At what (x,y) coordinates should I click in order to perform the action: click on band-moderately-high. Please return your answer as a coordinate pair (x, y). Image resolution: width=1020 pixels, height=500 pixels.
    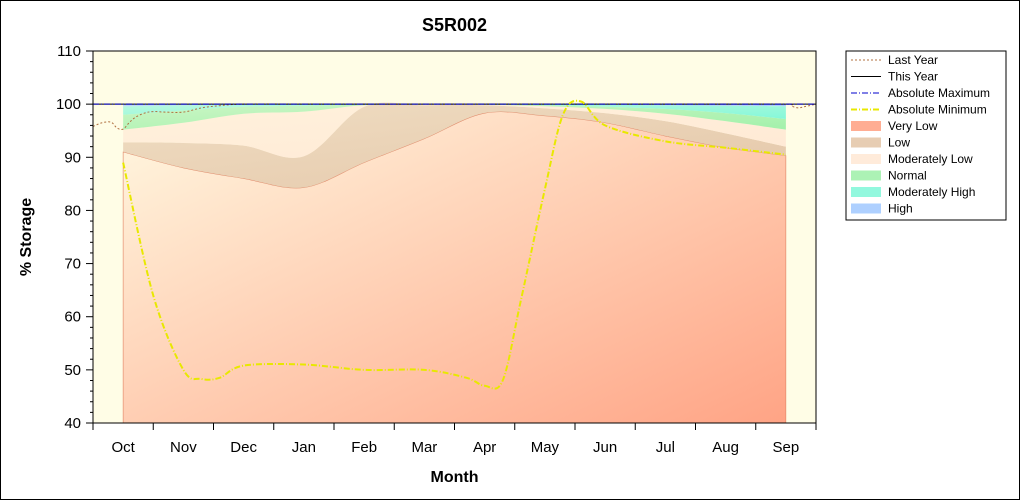
    Looking at the image, I should click on (454, 112).